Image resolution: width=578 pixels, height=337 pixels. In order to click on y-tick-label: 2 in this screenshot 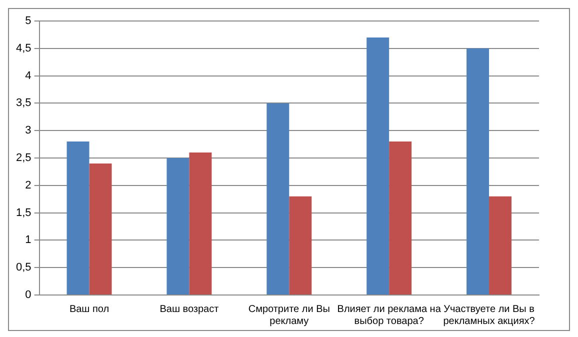, I will do `click(28, 185)`.